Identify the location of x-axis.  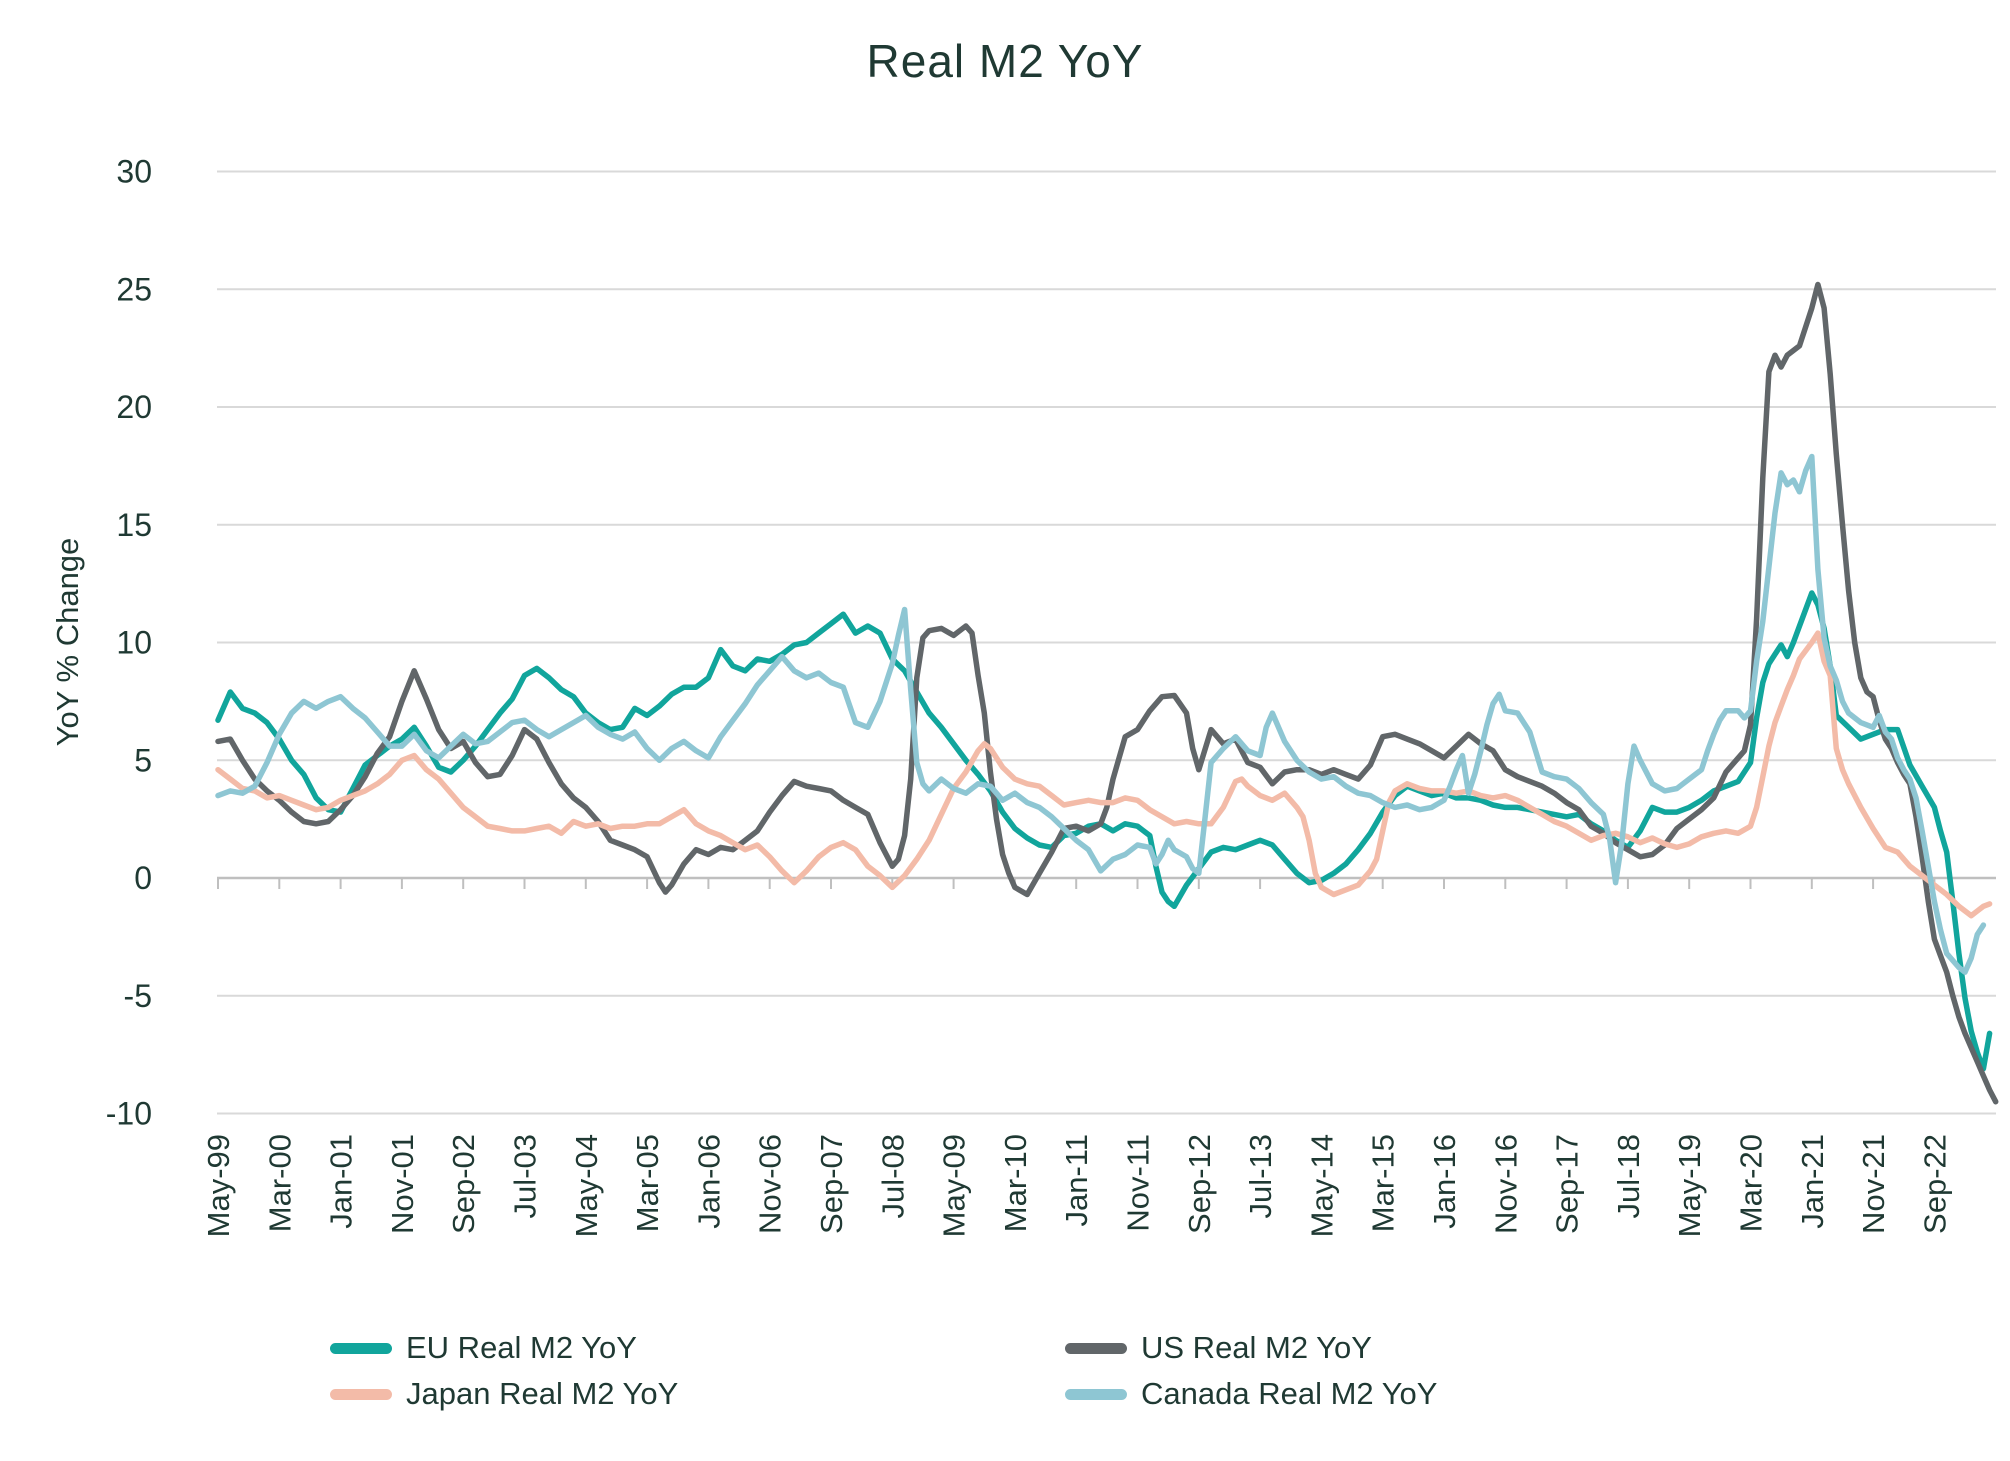
(1106, 882).